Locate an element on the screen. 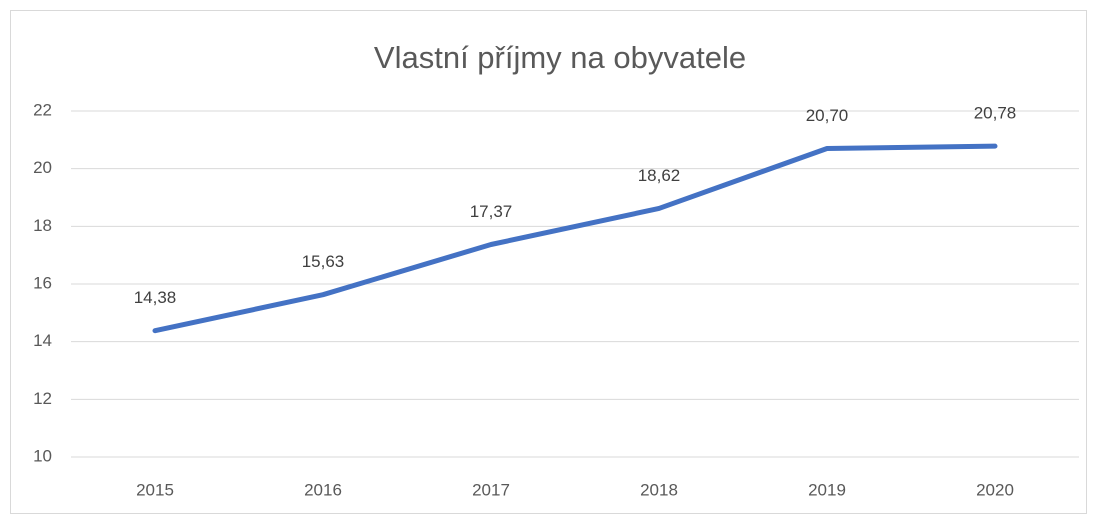 The image size is (1097, 514). x-tick-label: 2019 is located at coordinates (827, 489).